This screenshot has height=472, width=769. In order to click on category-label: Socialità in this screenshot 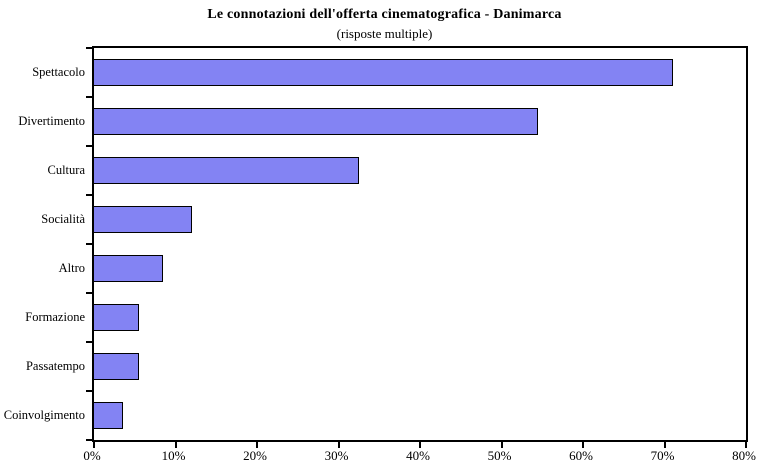, I will do `click(63, 219)`.